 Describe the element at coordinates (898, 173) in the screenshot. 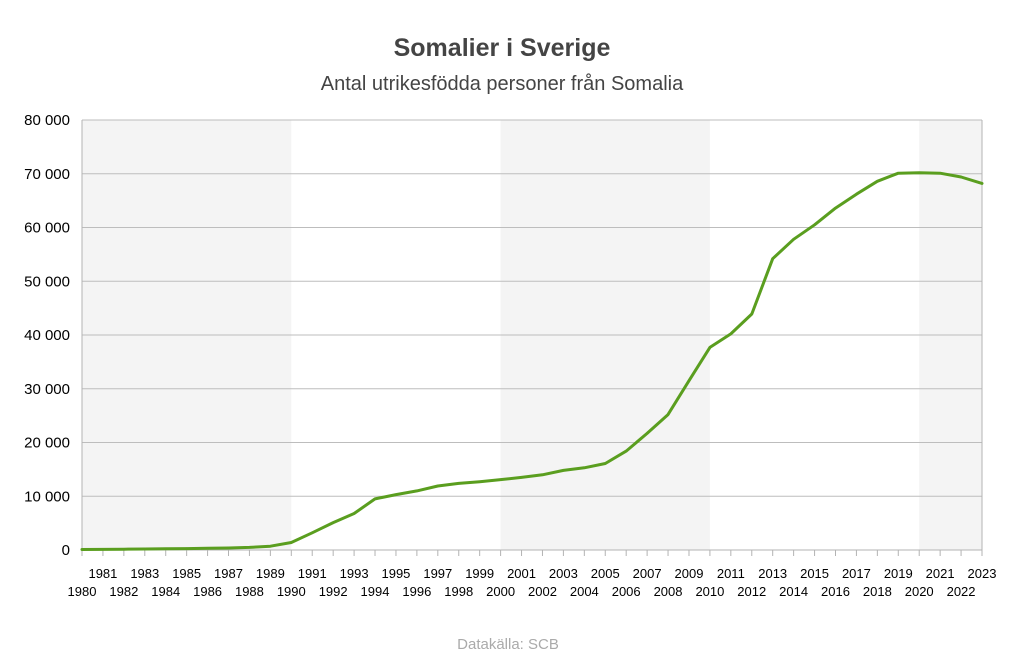

I see `data-point-2019` at that location.